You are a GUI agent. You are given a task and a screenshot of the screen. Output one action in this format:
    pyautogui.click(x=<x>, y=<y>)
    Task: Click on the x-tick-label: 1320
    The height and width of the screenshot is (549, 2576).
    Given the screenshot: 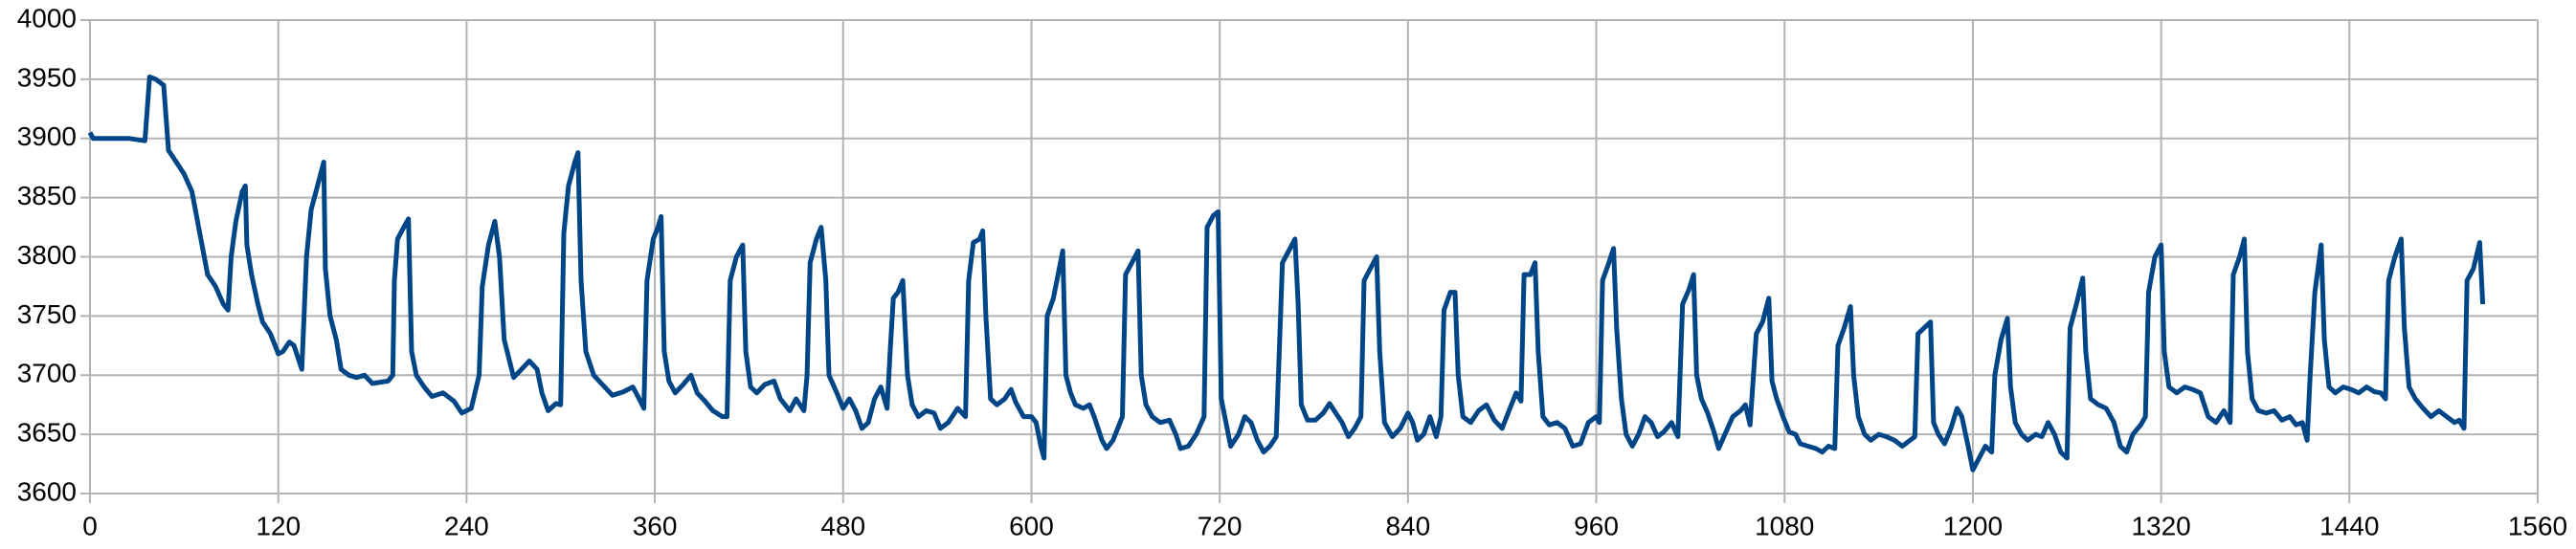 What is the action you would take?
    pyautogui.click(x=2161, y=525)
    